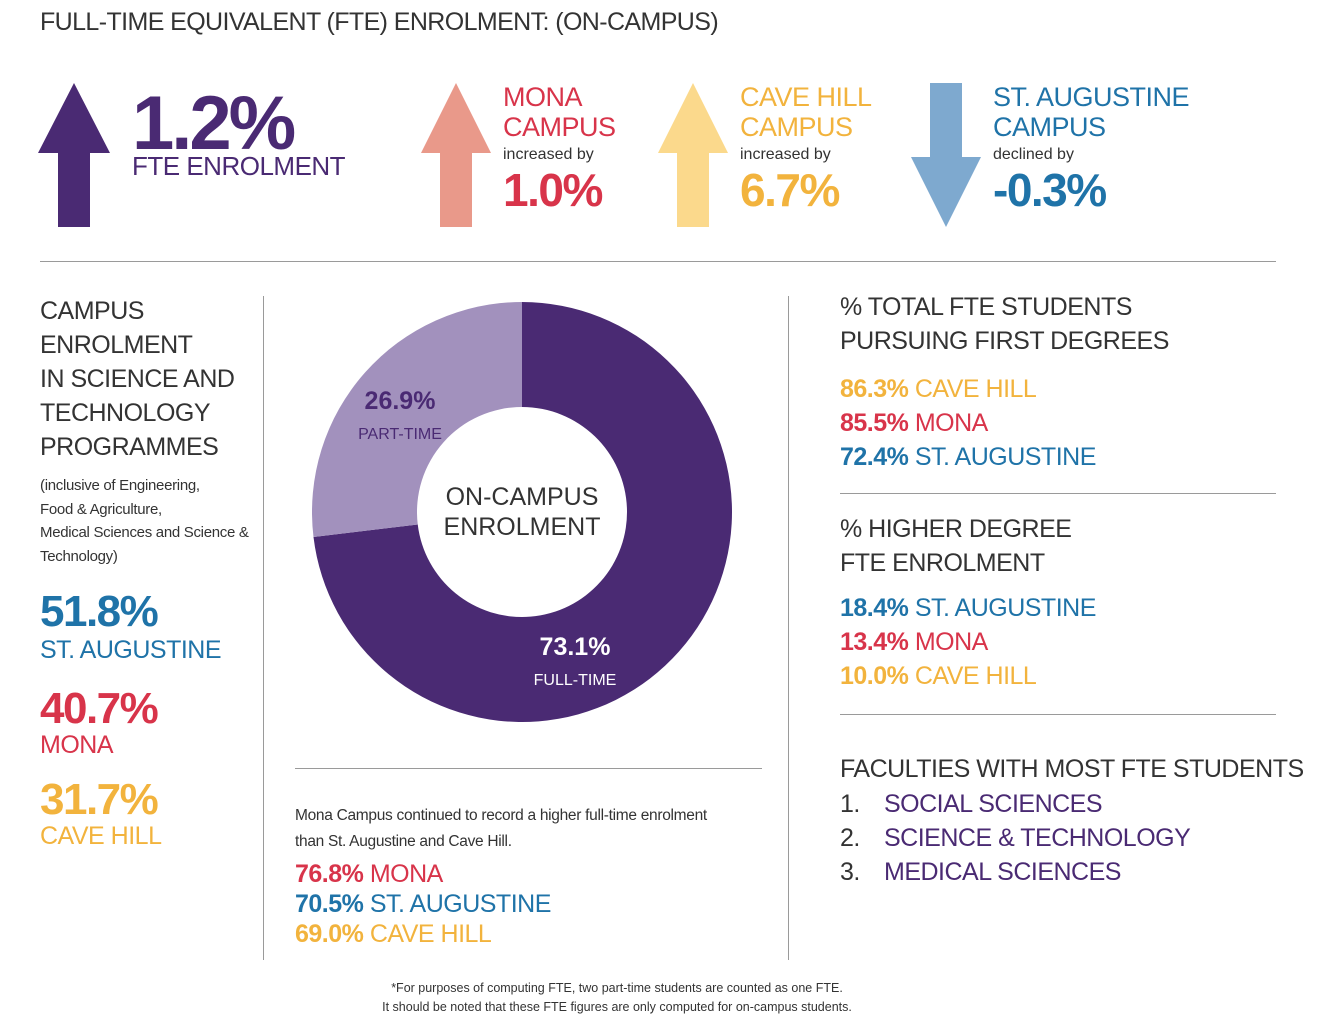 Image resolution: width=1334 pixels, height=1025 pixels. I want to click on list-item: 72.4% ST. AUGUSTINE, so click(968, 457).